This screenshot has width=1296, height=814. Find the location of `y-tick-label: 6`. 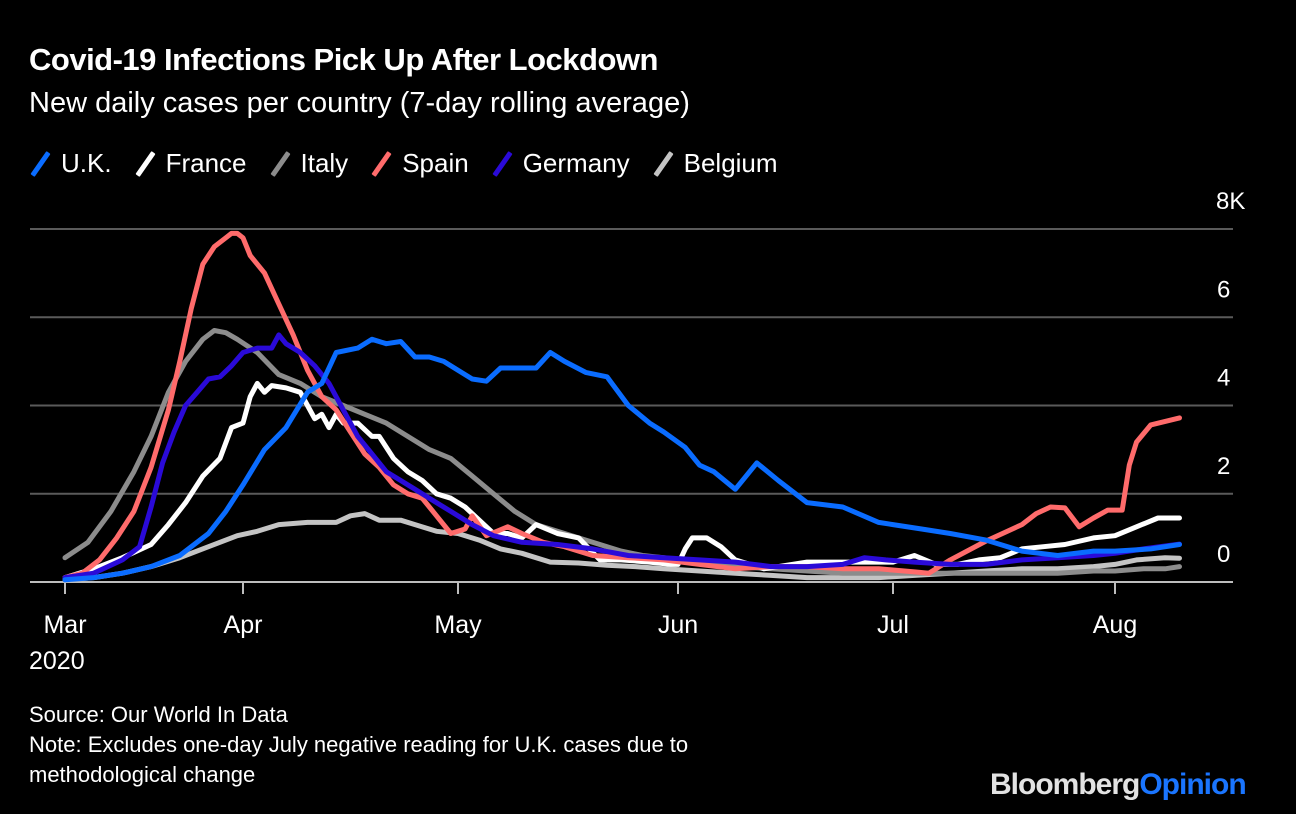

y-tick-label: 6 is located at coordinates (1223, 289).